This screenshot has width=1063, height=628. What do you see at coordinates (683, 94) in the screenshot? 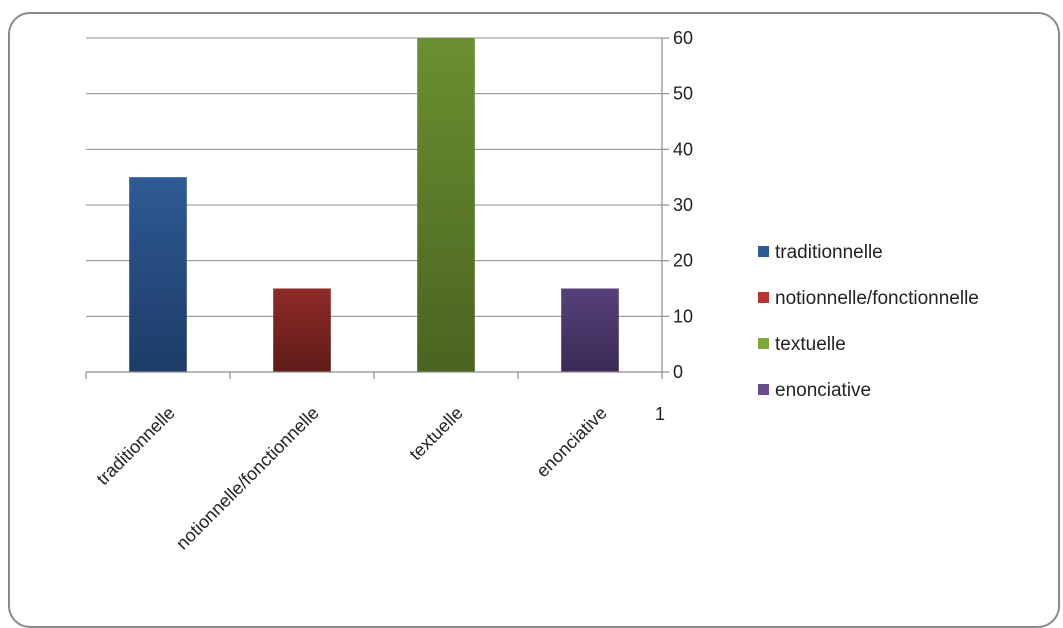
I see `y-tick-label: 50` at bounding box center [683, 94].